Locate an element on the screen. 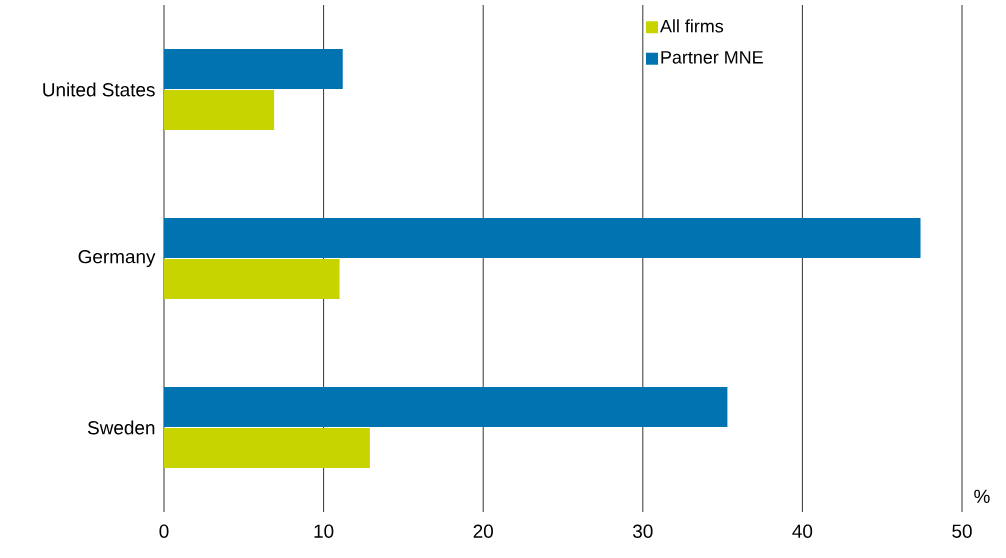  y-tick-label: Sweden is located at coordinates (121, 427).